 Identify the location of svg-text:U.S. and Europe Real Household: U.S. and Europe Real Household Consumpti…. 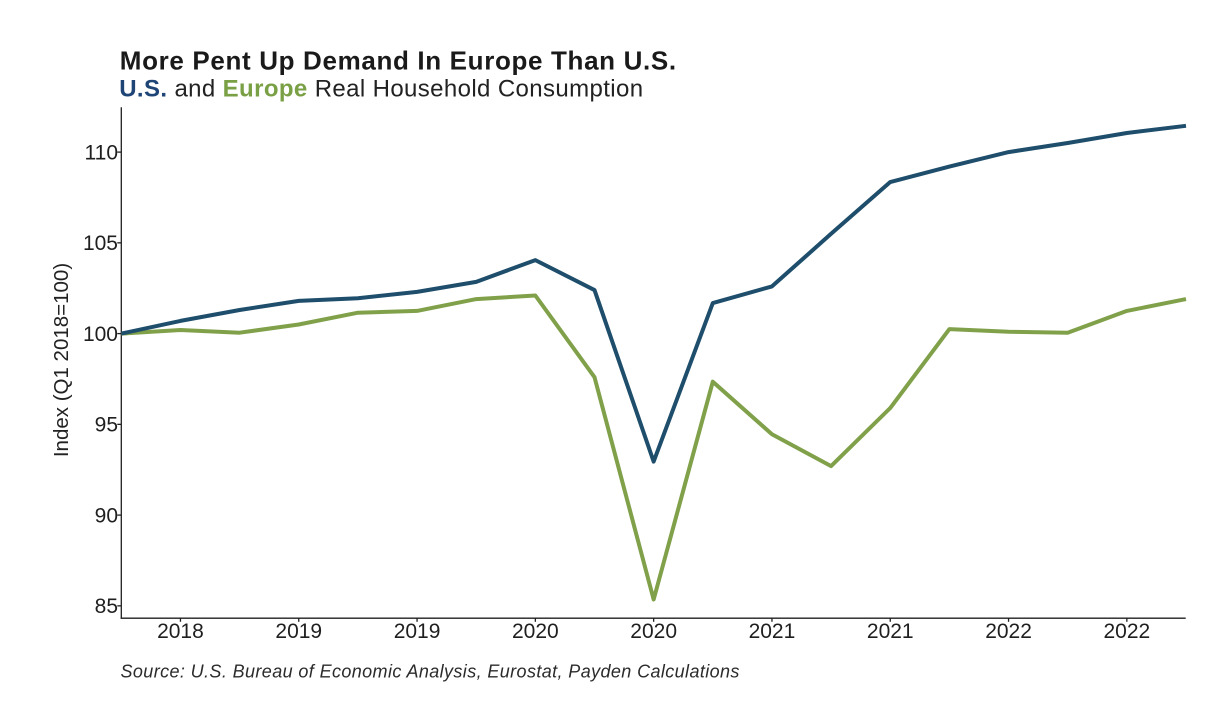
(381, 89).